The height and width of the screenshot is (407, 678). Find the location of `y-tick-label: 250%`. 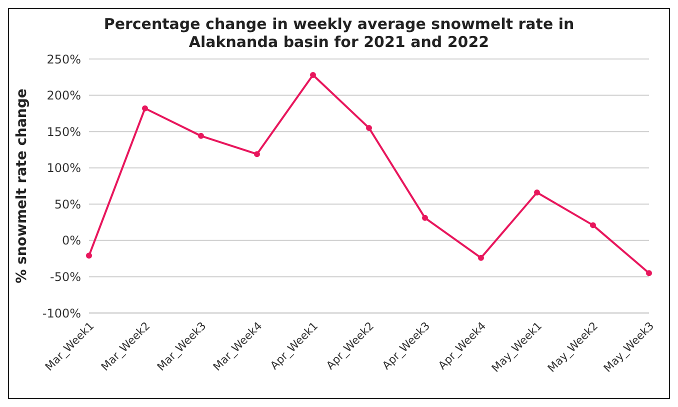

y-tick-label: 250% is located at coordinates (63, 59).